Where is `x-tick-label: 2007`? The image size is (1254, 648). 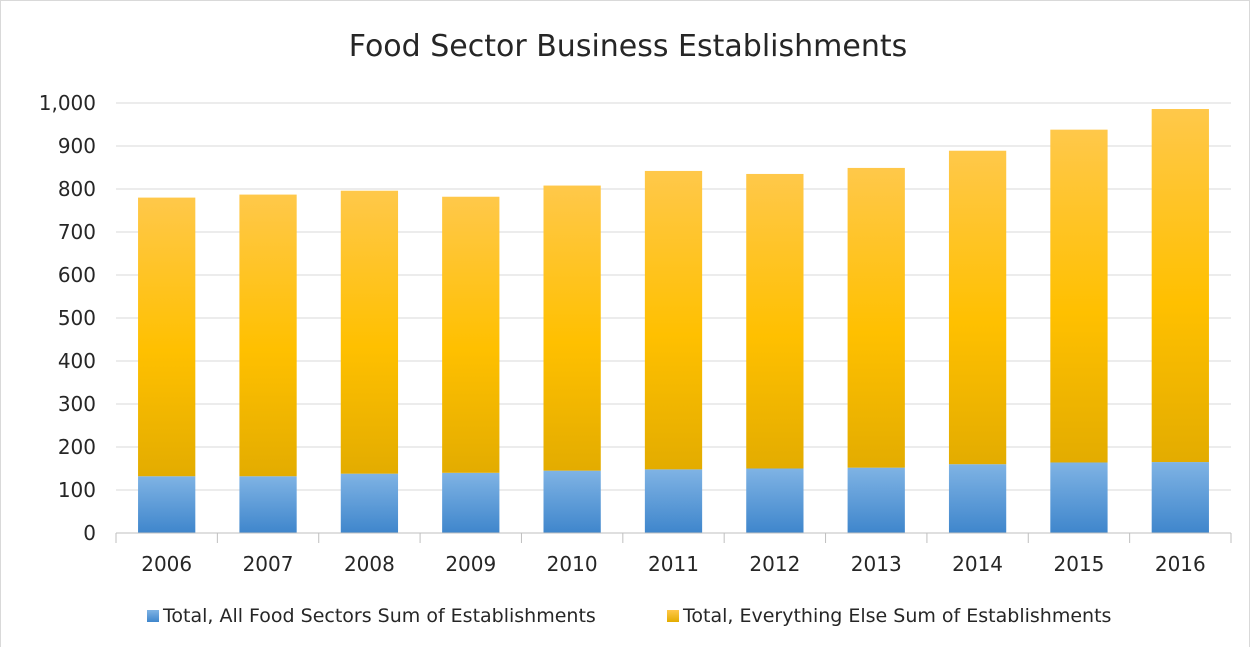
x-tick-label: 2007 is located at coordinates (268, 564).